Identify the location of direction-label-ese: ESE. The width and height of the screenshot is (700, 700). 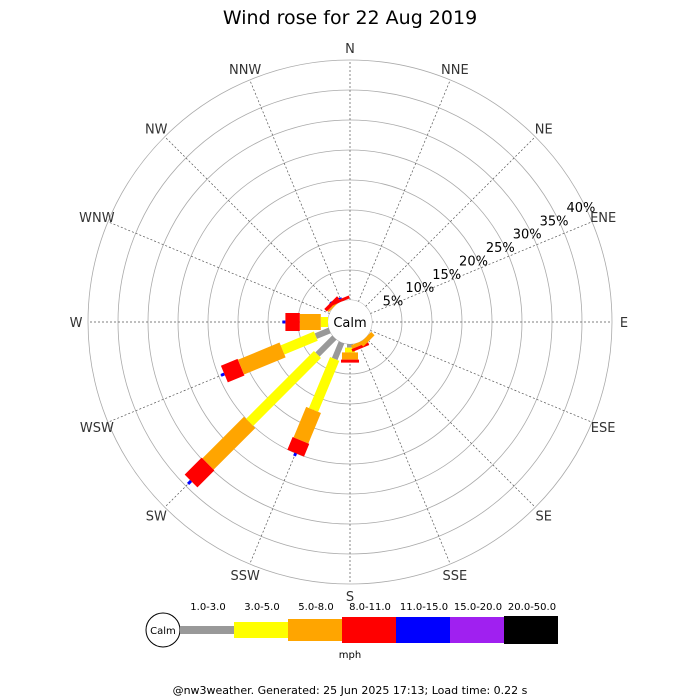
(603, 428).